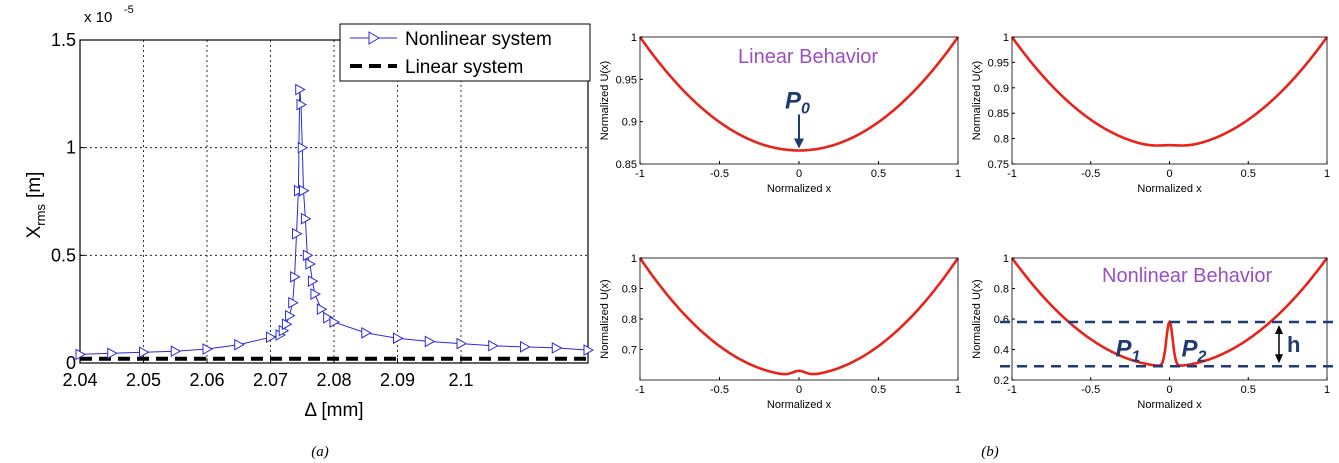 This screenshot has width=1339, height=463. I want to click on h-label: h, so click(1293, 344).